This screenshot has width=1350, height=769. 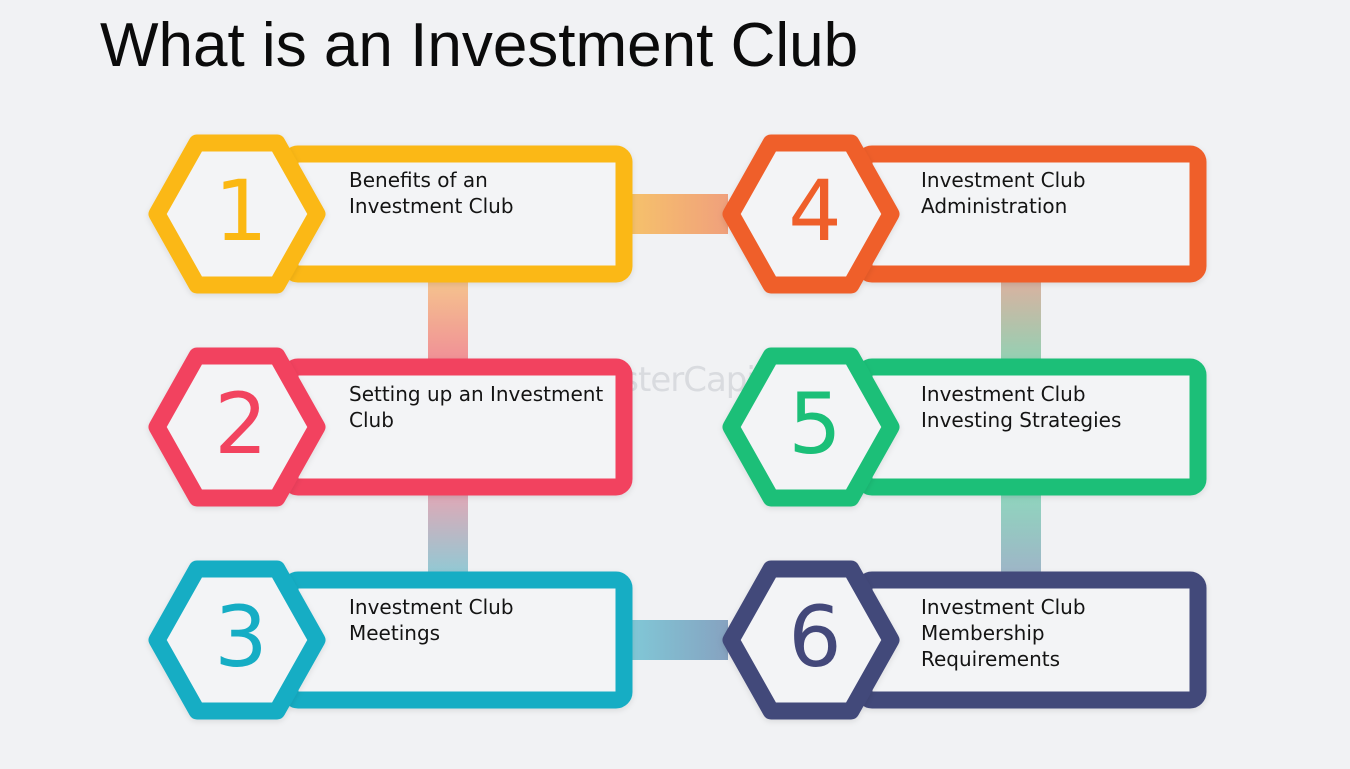 What do you see at coordinates (390, 214) in the screenshot?
I see `step-1: 1 Benefits of an Investment Club` at bounding box center [390, 214].